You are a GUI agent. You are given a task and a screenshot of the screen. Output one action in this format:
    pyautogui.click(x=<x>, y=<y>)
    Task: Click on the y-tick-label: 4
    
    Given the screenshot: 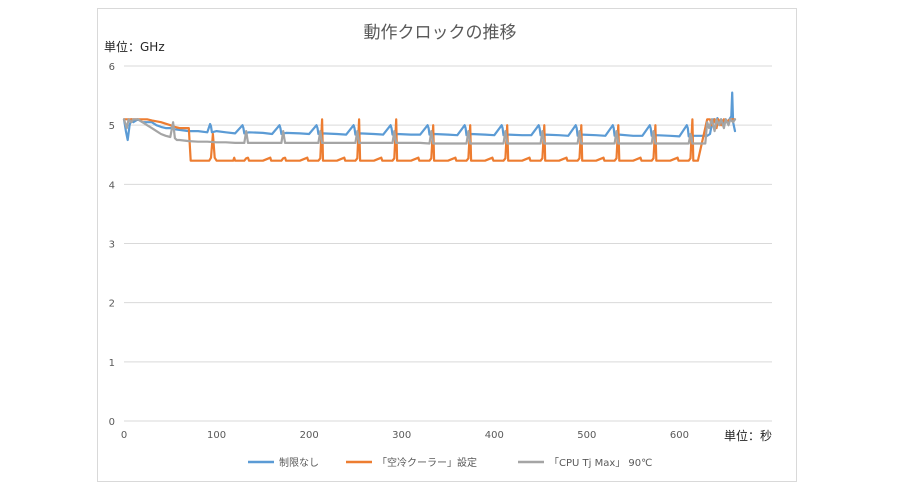 What is the action you would take?
    pyautogui.click(x=112, y=185)
    